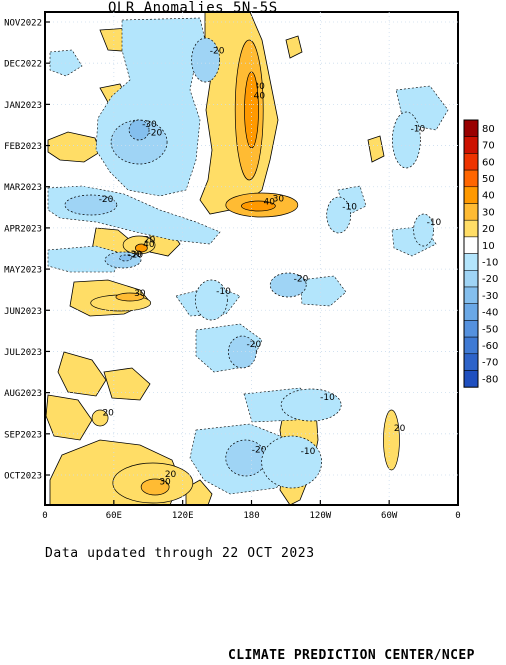 The image size is (506, 665). I want to click on colorbar-label: 60, so click(488, 162).